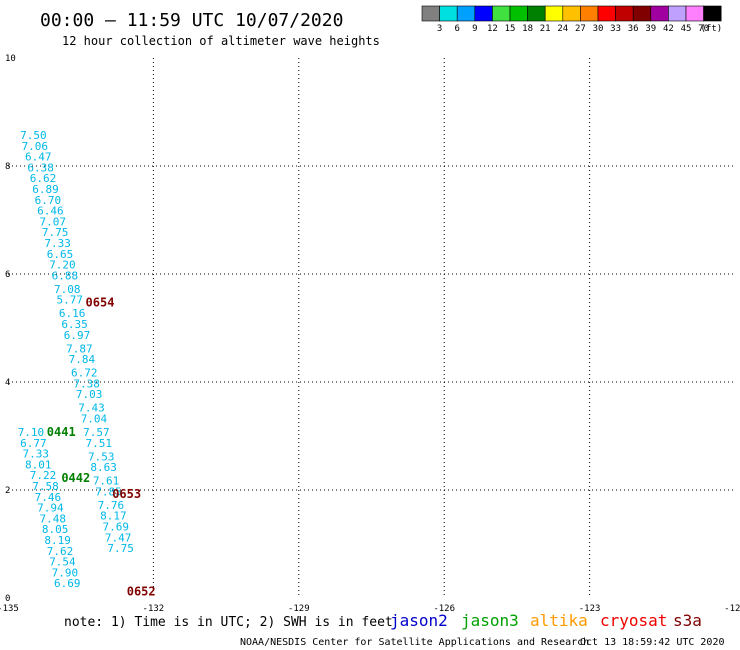 This screenshot has width=740, height=650. I want to click on swh-value: 8.05, so click(55, 529).